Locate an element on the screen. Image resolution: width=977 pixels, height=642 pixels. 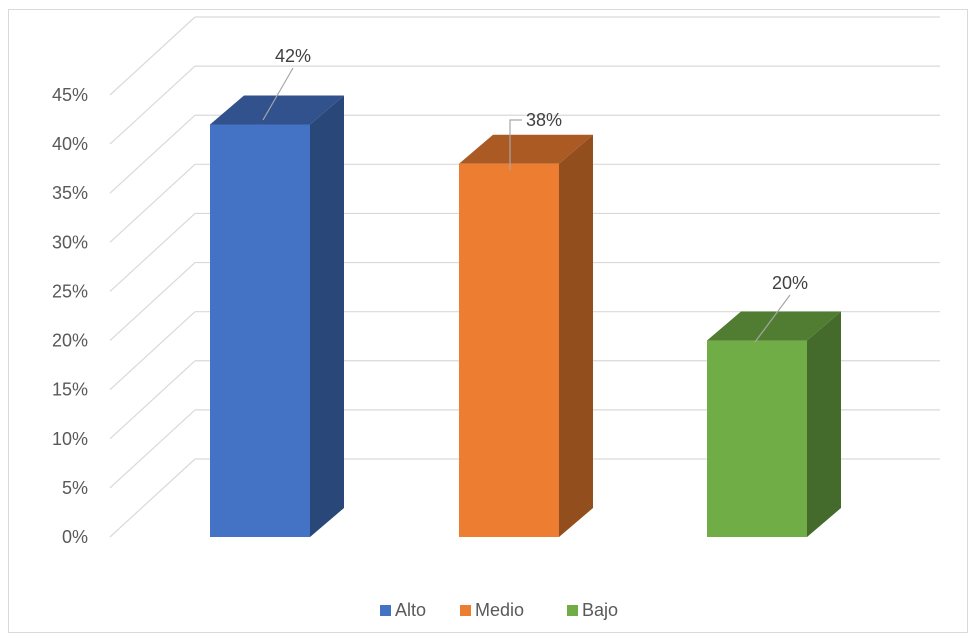
y-tick-label: 40% is located at coordinates (70, 144).